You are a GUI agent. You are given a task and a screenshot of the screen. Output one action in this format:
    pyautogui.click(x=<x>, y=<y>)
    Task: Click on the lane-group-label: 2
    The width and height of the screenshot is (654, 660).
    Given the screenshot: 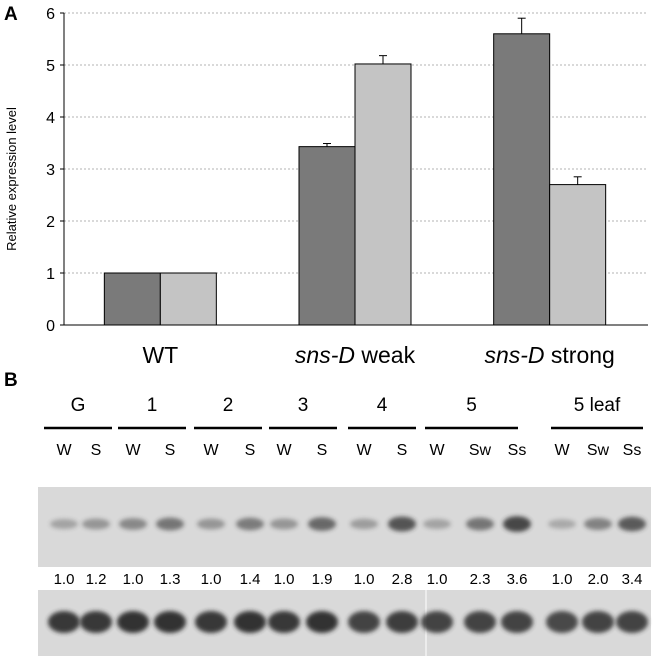 What is the action you would take?
    pyautogui.click(x=228, y=405)
    